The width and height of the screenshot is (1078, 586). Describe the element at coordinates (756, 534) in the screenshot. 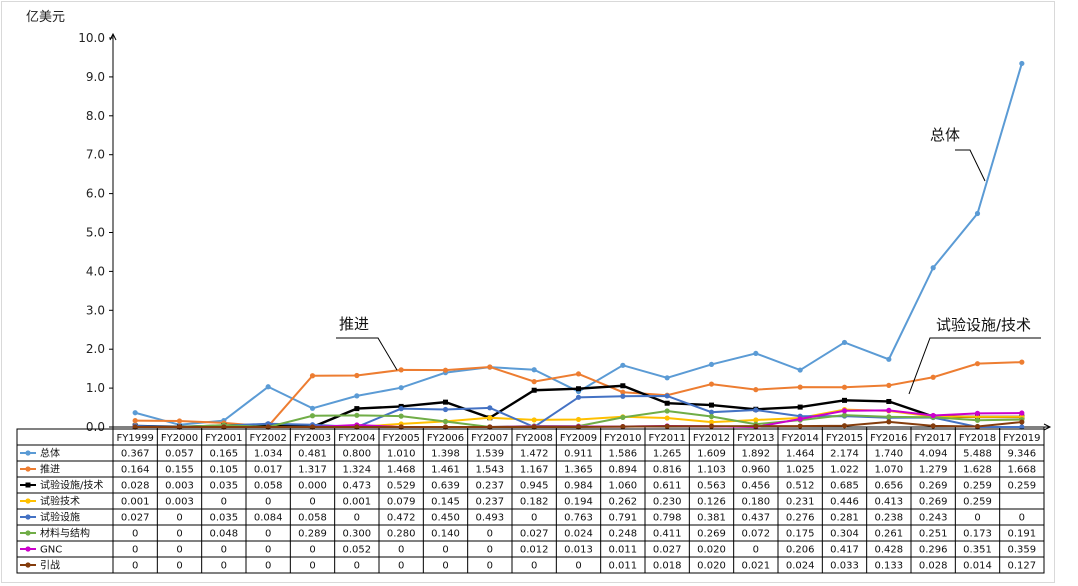

I see `data-label: 0.072` at that location.